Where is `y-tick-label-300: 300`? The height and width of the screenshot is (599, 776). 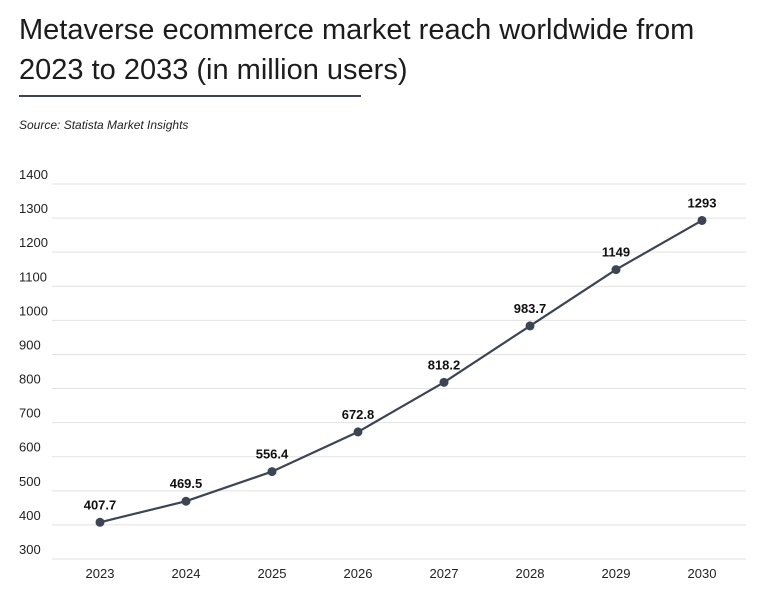
y-tick-label-300: 300 is located at coordinates (30, 549).